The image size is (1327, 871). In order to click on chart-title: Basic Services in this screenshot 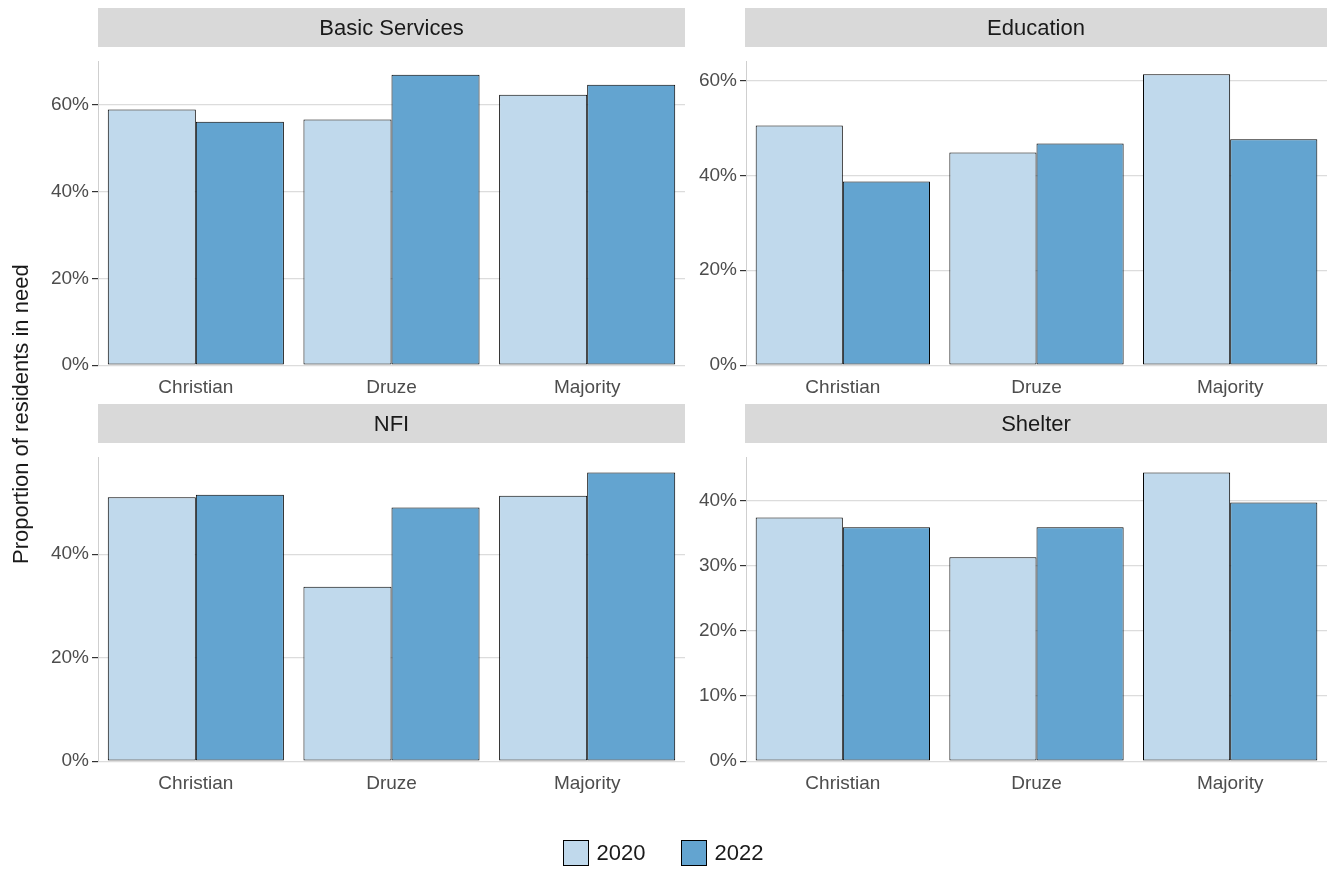, I will do `click(391, 27)`.